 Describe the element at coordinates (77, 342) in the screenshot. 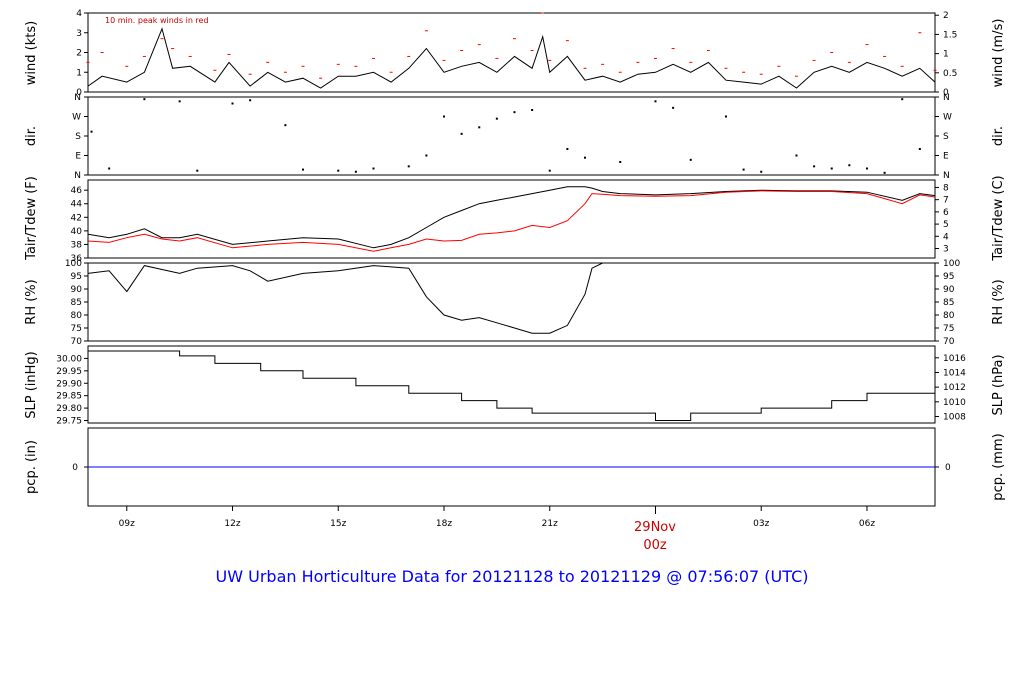

I see `rh-ytick-label: 70` at that location.